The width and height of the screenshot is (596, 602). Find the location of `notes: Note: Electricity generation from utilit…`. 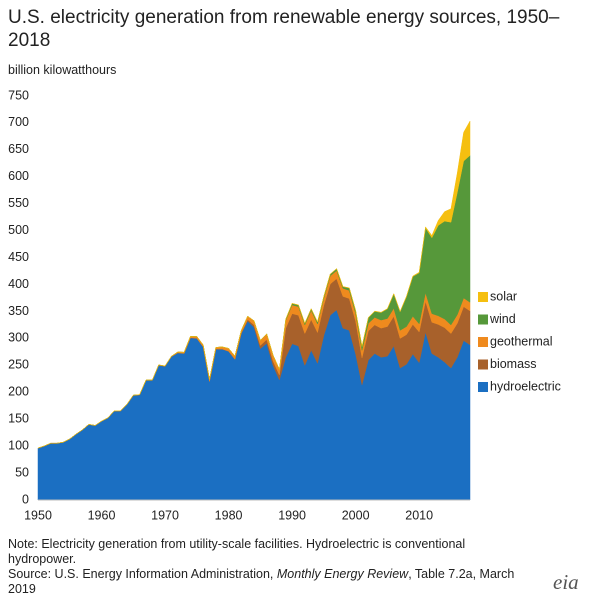

notes: Note: Electricity generation from utilit… is located at coordinates (268, 567).